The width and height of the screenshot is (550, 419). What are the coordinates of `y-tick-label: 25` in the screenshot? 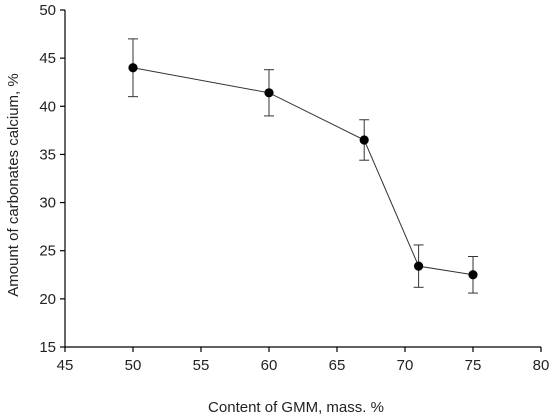 It's located at (47, 251).